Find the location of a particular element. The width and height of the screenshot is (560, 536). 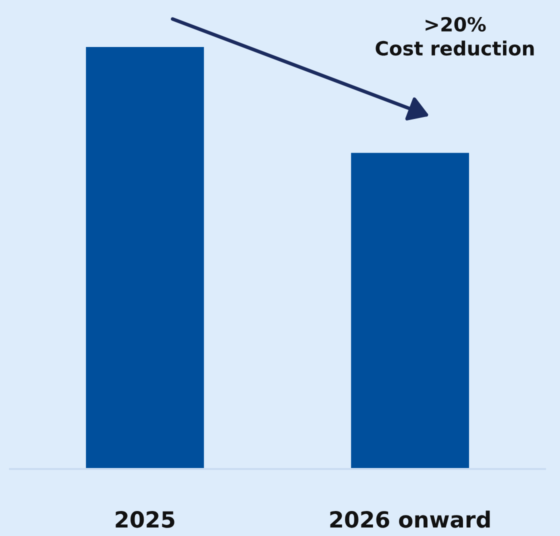

x-tick-label: 2026 onward is located at coordinates (410, 519).